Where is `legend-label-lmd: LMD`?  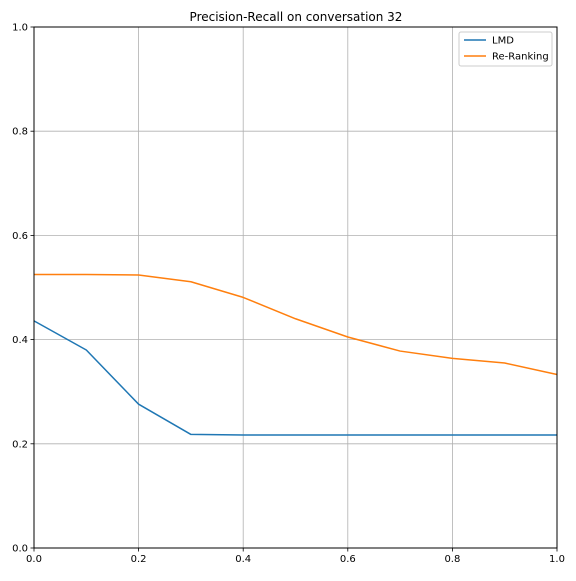
legend-label-lmd: LMD is located at coordinates (503, 41).